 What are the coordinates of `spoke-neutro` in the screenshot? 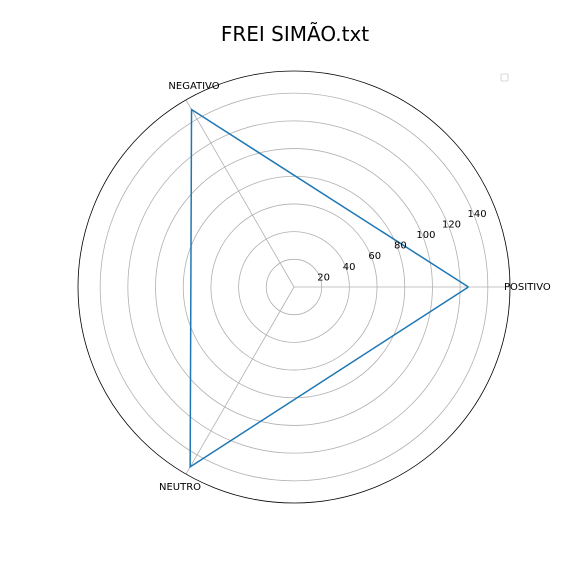 It's located at (240, 380).